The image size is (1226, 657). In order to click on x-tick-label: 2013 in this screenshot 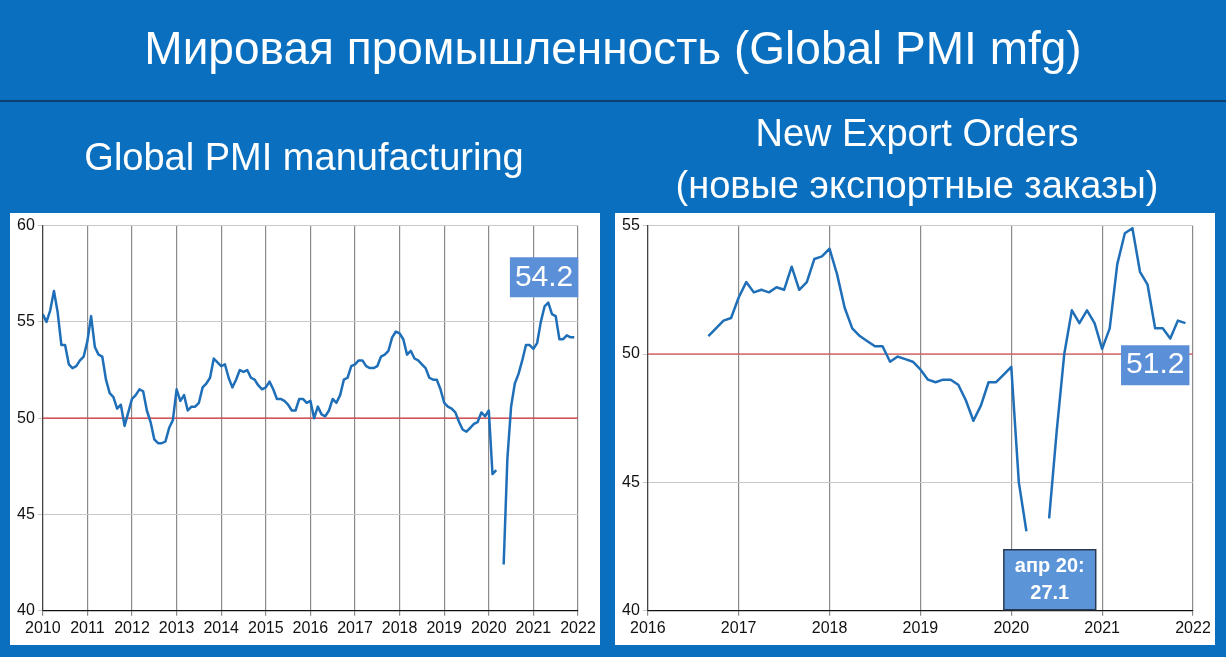, I will do `click(176, 627)`.